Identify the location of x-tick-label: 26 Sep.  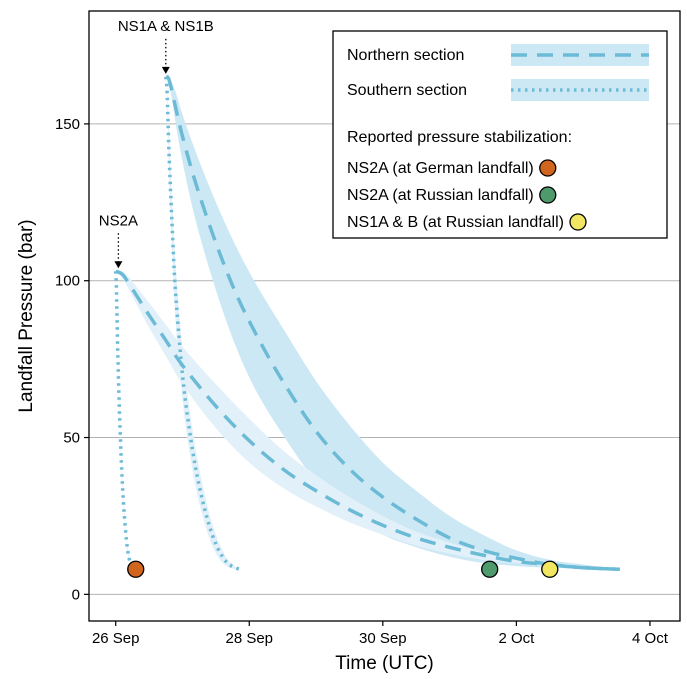
(116, 638).